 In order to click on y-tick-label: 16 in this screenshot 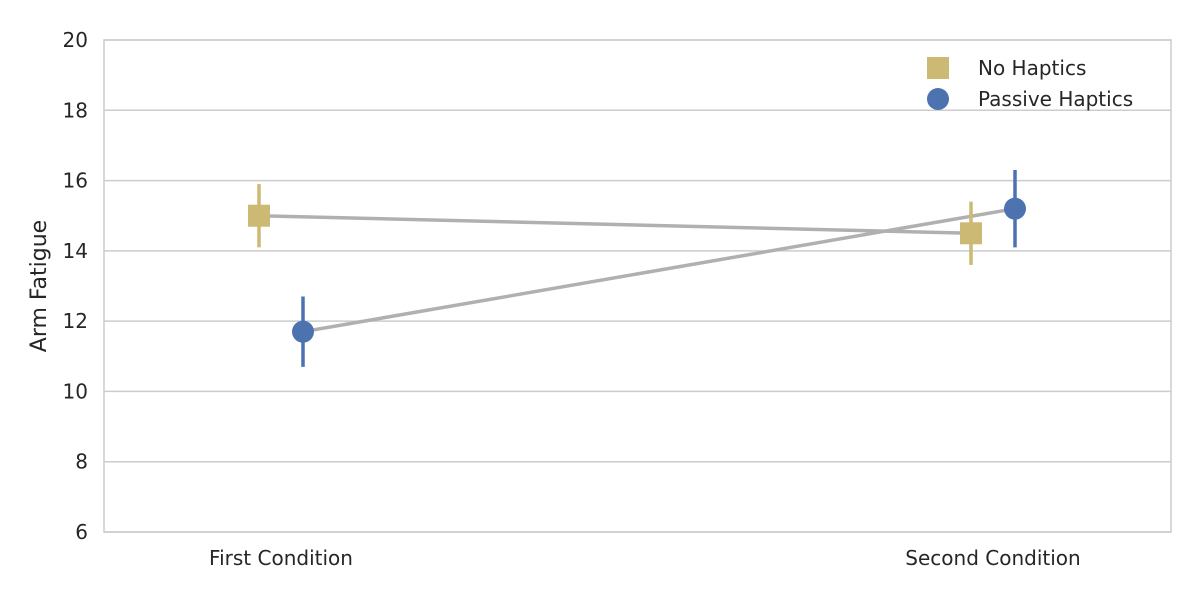, I will do `click(75, 181)`.